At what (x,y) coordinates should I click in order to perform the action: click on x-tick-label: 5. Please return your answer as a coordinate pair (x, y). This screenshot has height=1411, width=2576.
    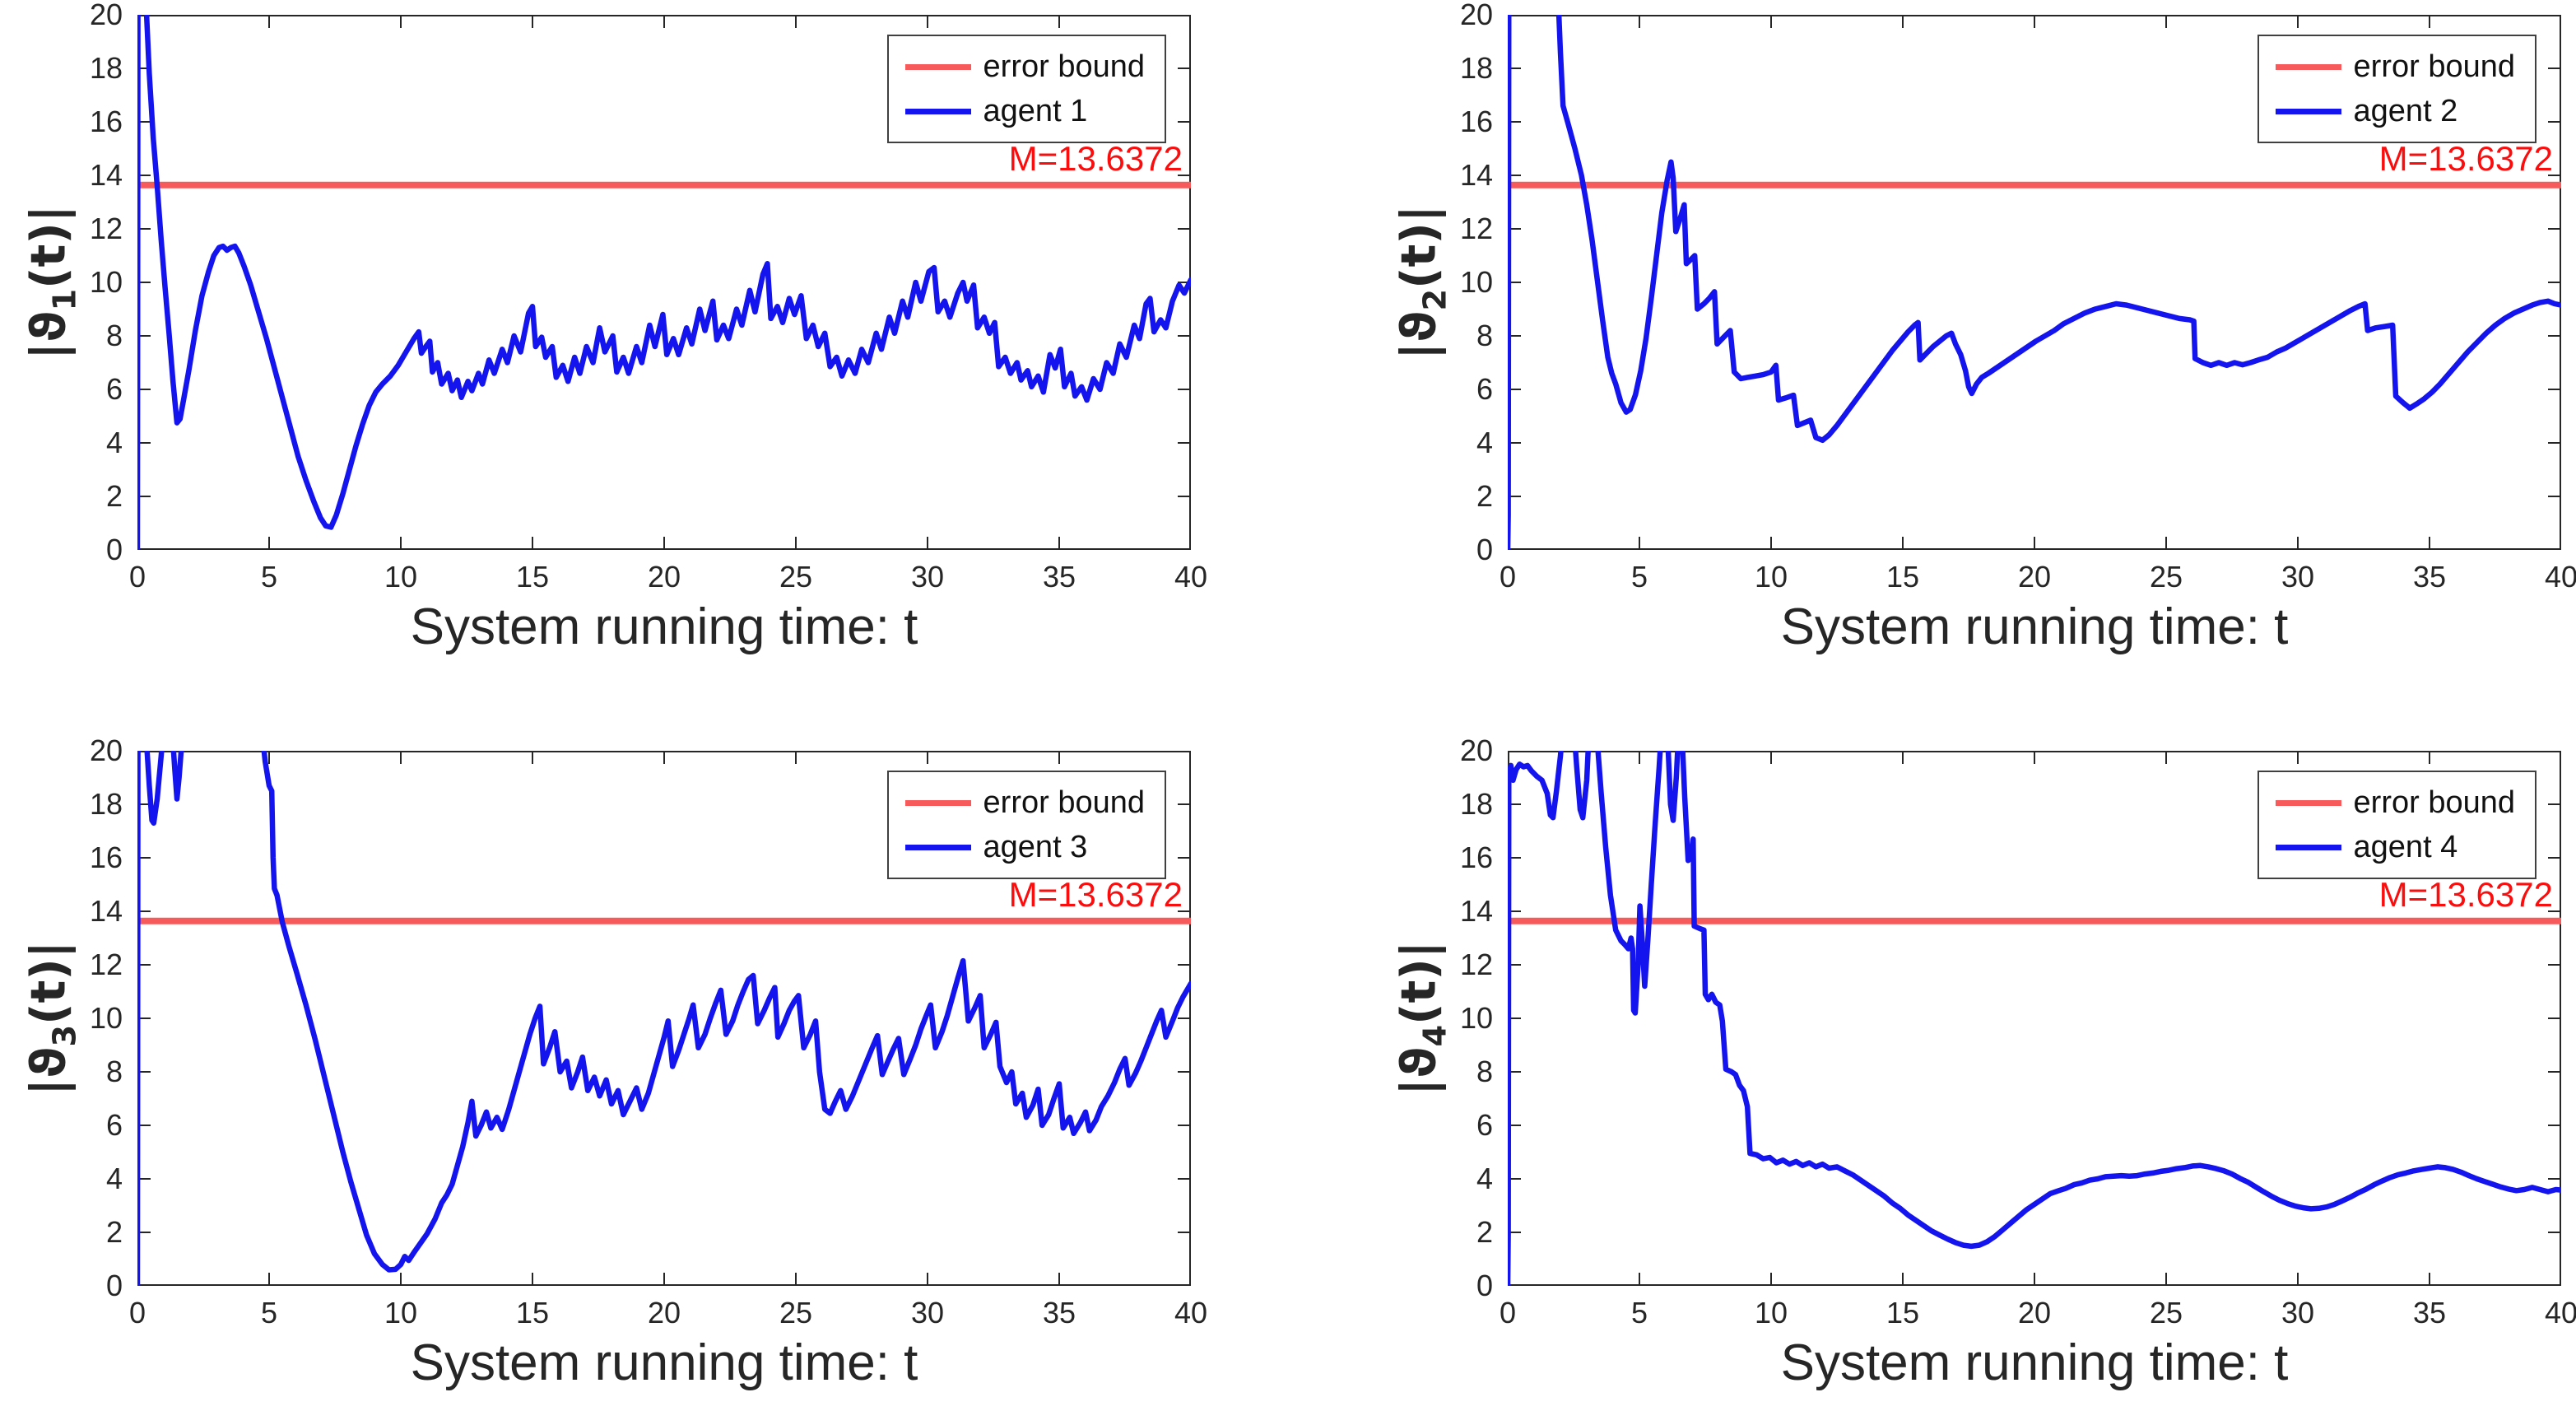
    Looking at the image, I should click on (1639, 577).